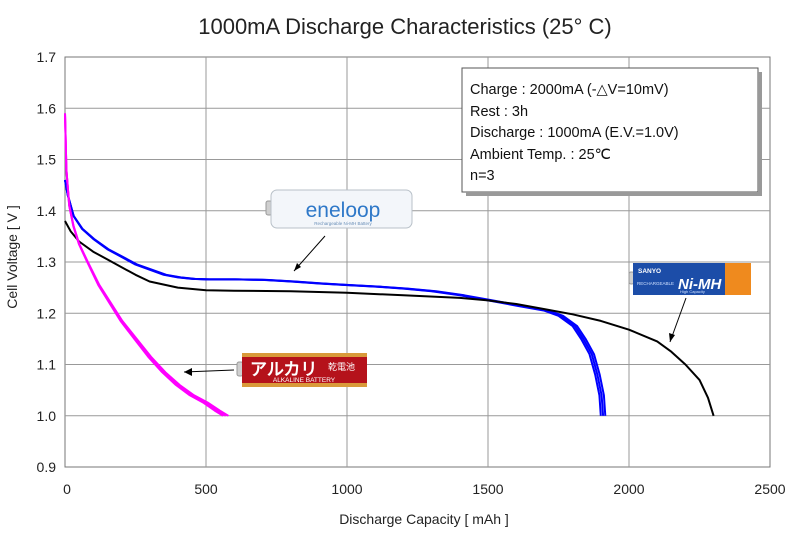 The height and width of the screenshot is (533, 800). I want to click on y-tick-label: 1.6, so click(47, 108).